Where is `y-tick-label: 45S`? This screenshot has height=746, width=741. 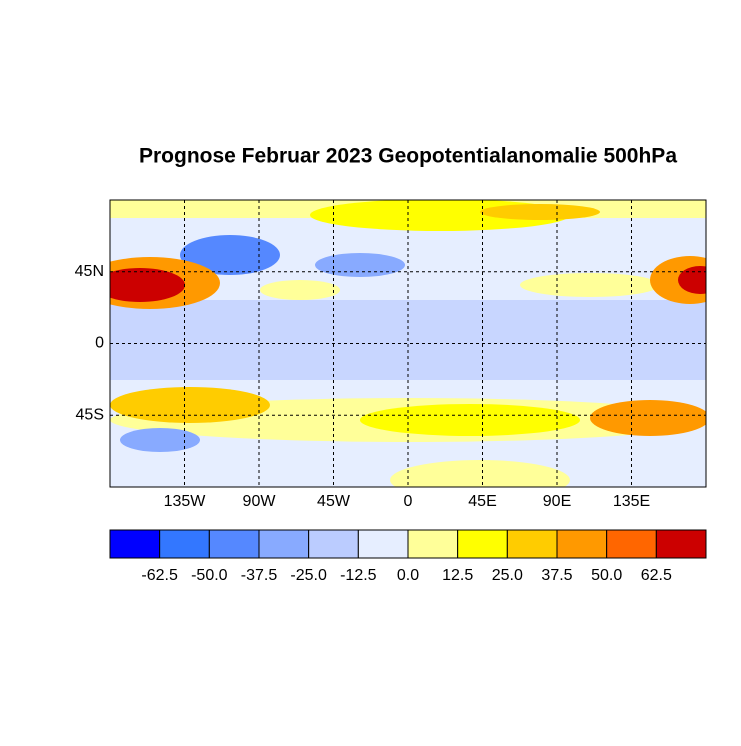
y-tick-label: 45S is located at coordinates (90, 414).